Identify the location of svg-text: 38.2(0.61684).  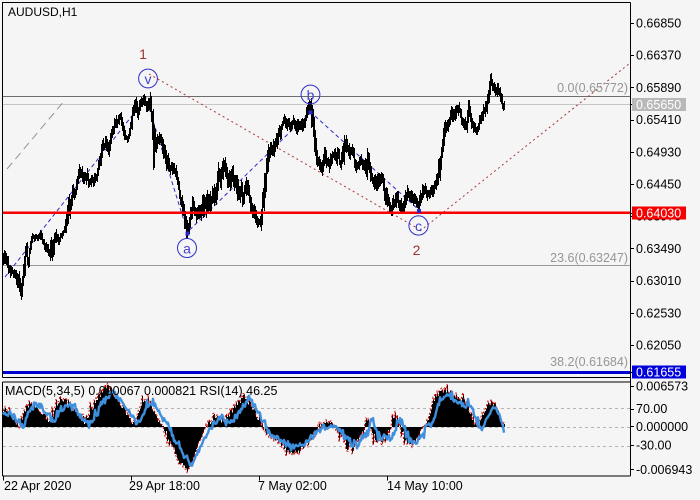
(589, 362).